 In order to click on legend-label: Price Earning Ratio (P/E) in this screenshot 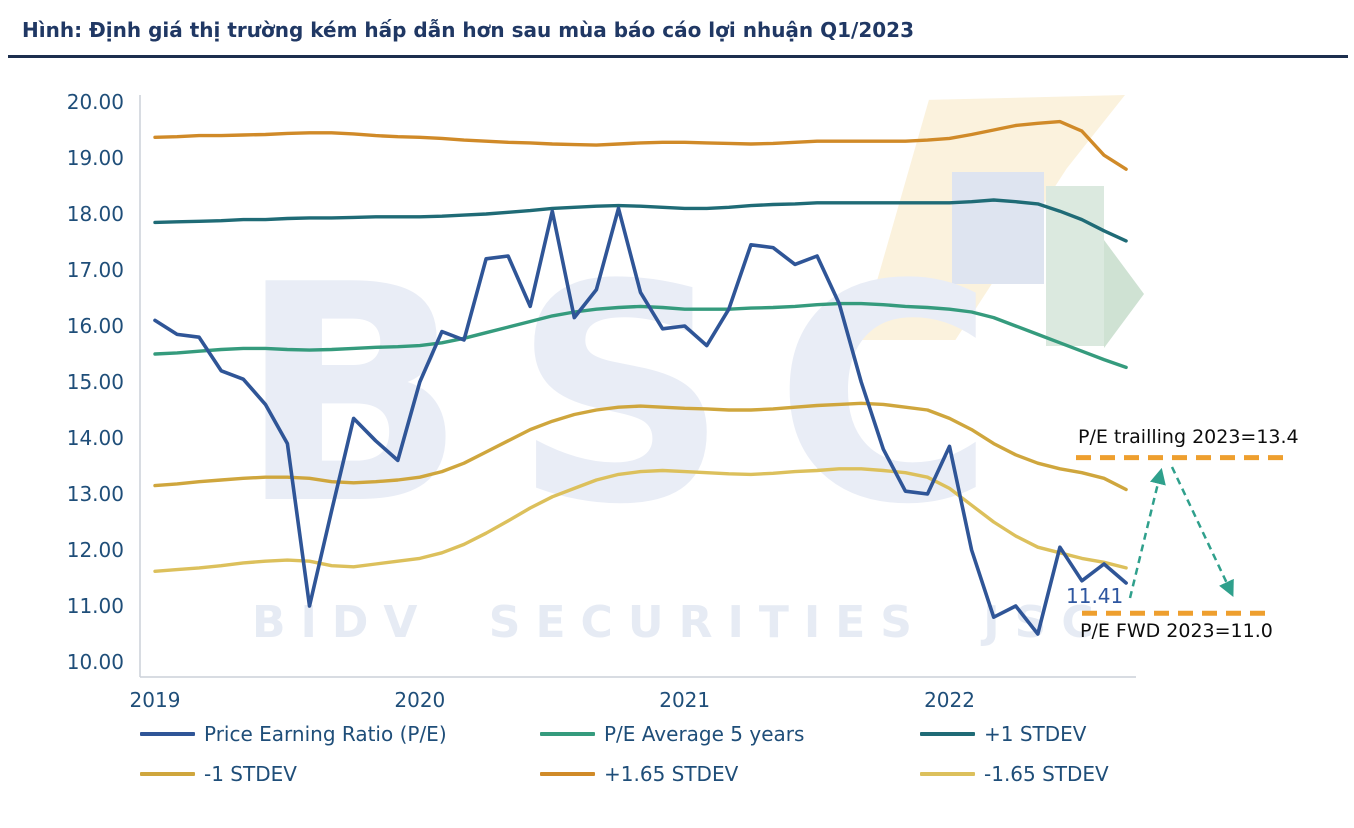, I will do `click(325, 734)`.